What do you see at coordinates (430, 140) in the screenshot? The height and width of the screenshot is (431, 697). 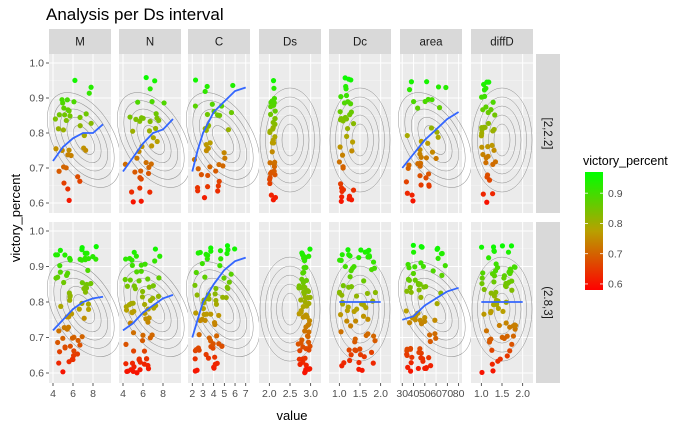 I see `smooth-line` at bounding box center [430, 140].